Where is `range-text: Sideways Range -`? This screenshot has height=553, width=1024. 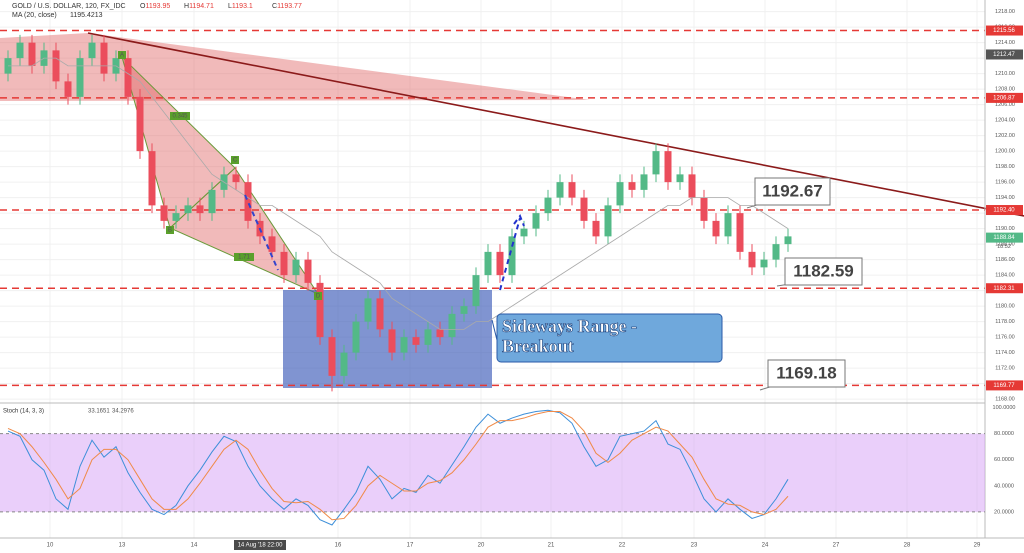 range-text: Sideways Range - is located at coordinates (569, 326).